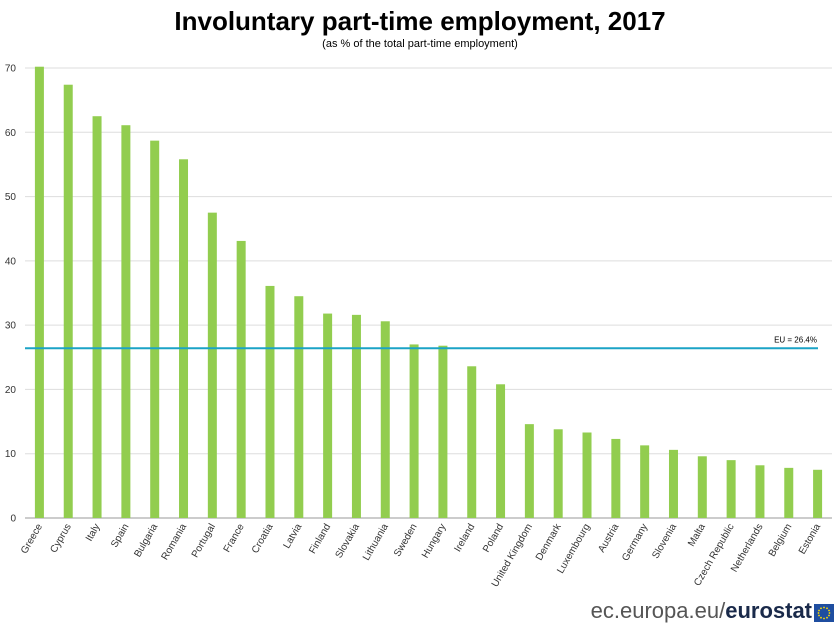 Image resolution: width=840 pixels, height=630 pixels. I want to click on x-tick-label: Ireland, so click(465, 538).